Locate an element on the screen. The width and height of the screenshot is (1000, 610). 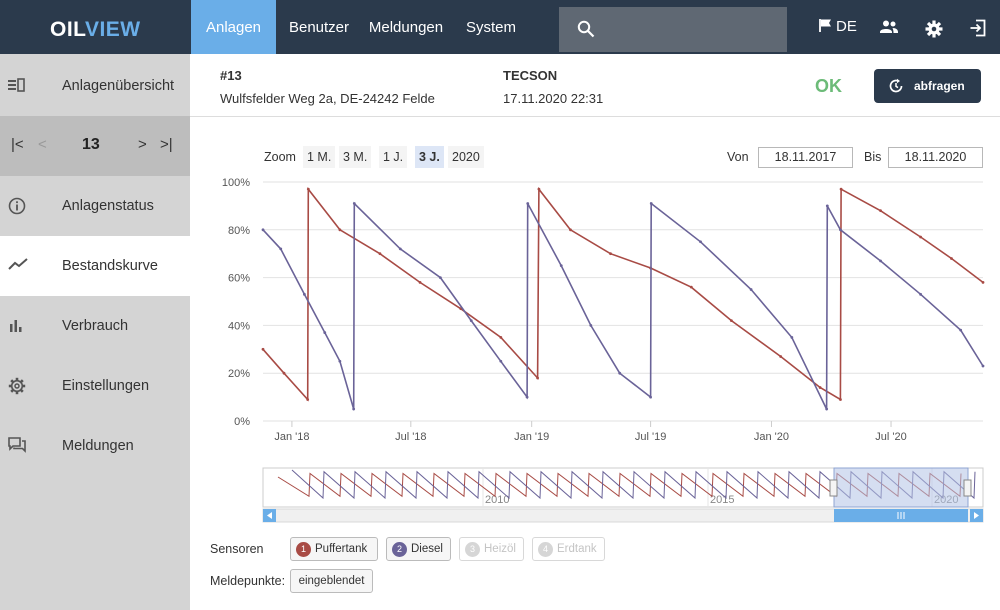
navigator-selection is located at coordinates (901, 487).